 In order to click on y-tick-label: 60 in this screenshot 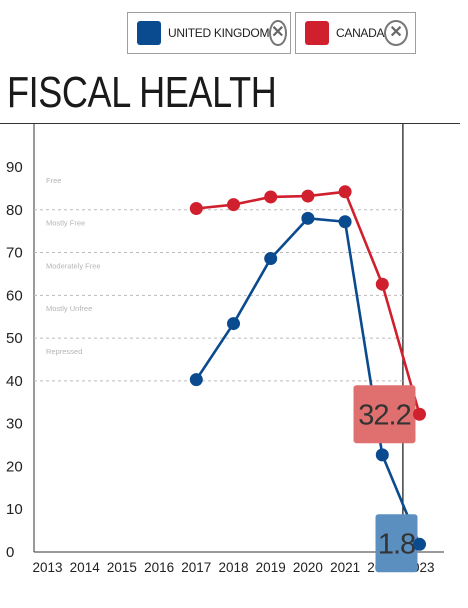, I will do `click(14, 295)`.